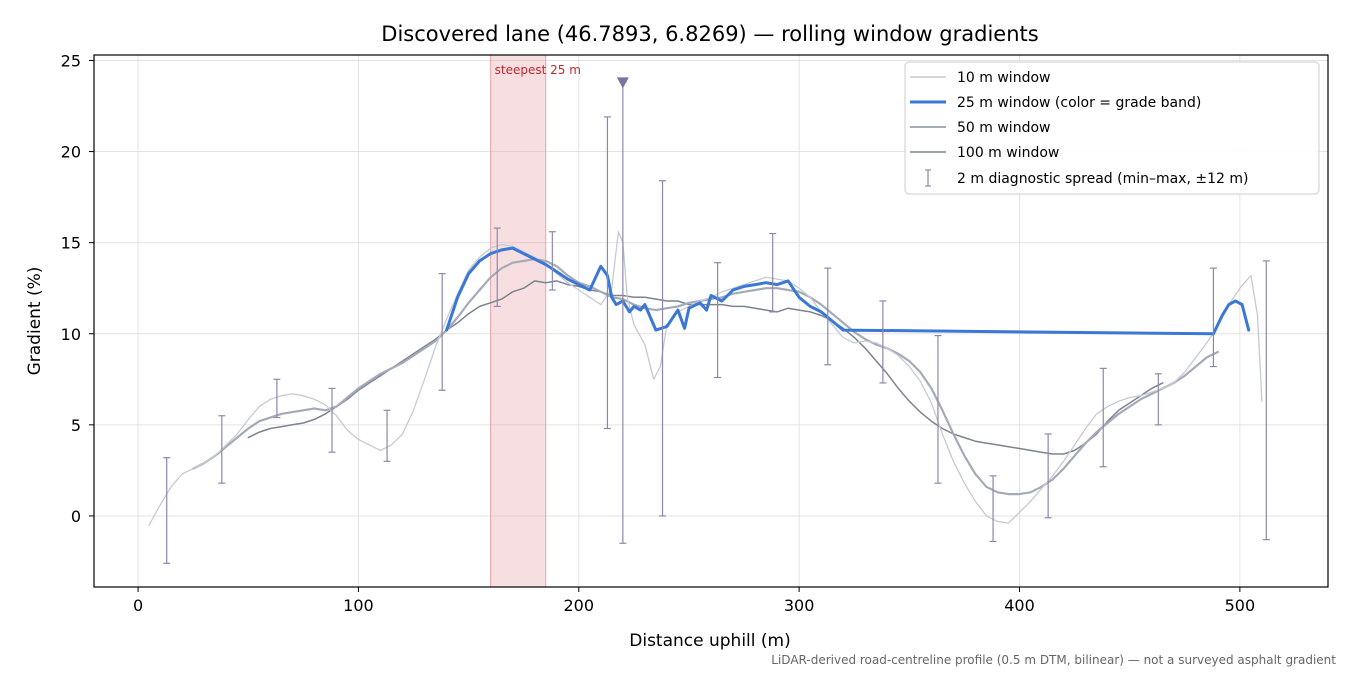 The height and width of the screenshot is (675, 1350). What do you see at coordinates (35, 321) in the screenshot?
I see `y-axis-label: Gradient (%)` at bounding box center [35, 321].